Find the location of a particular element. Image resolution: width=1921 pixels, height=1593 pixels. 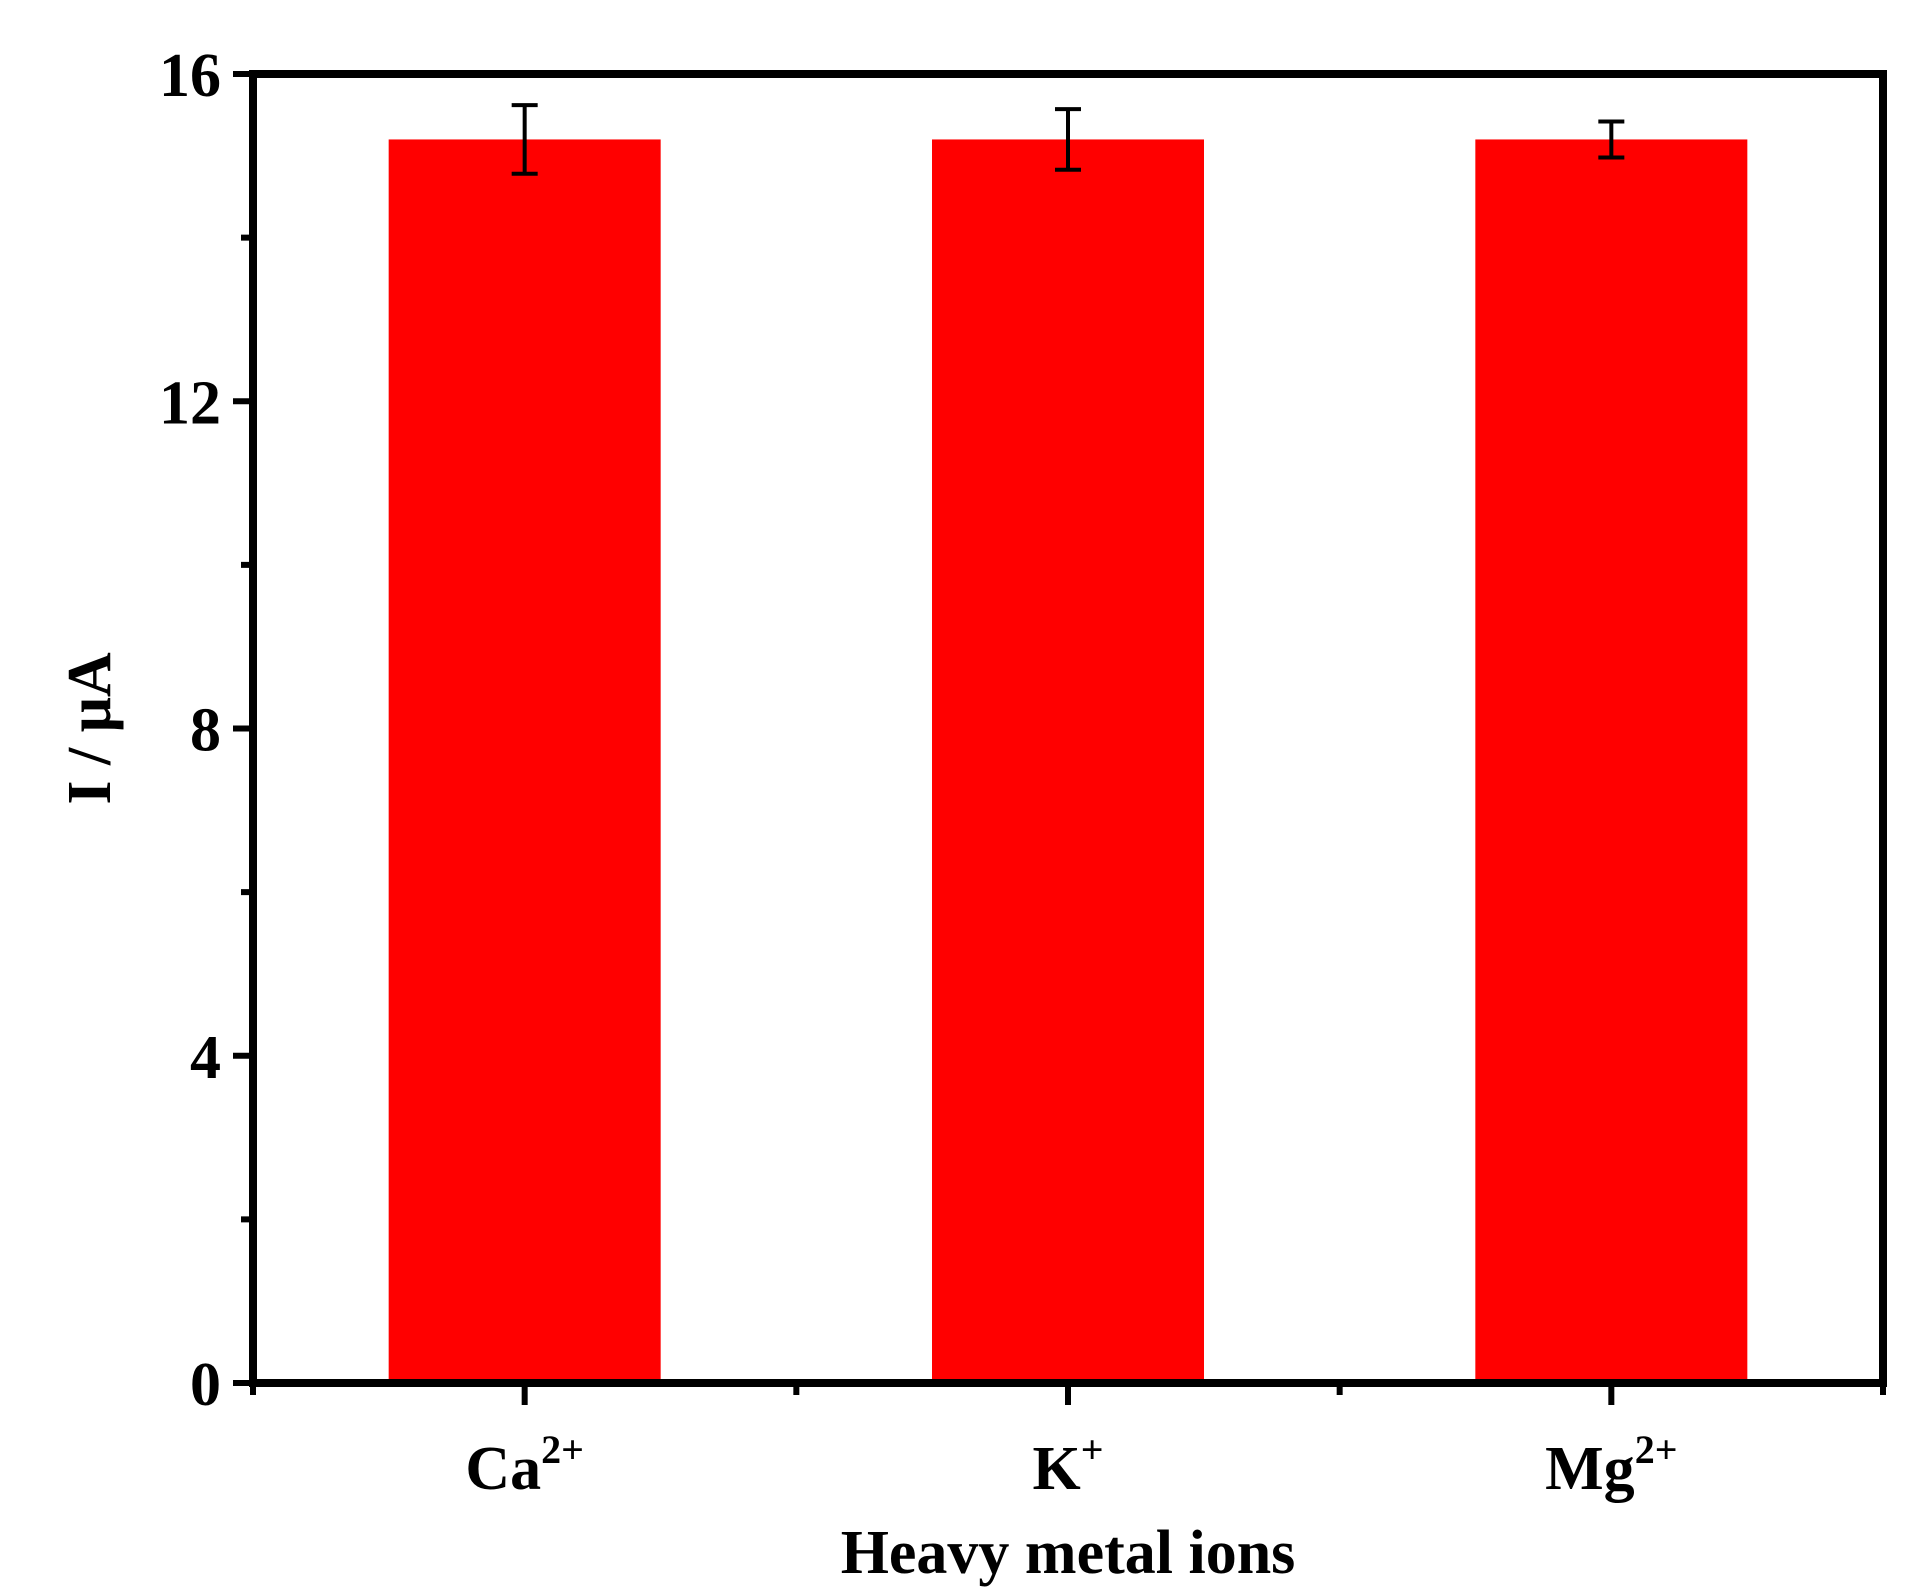

y-tick-label: 16 is located at coordinates (190, 76).